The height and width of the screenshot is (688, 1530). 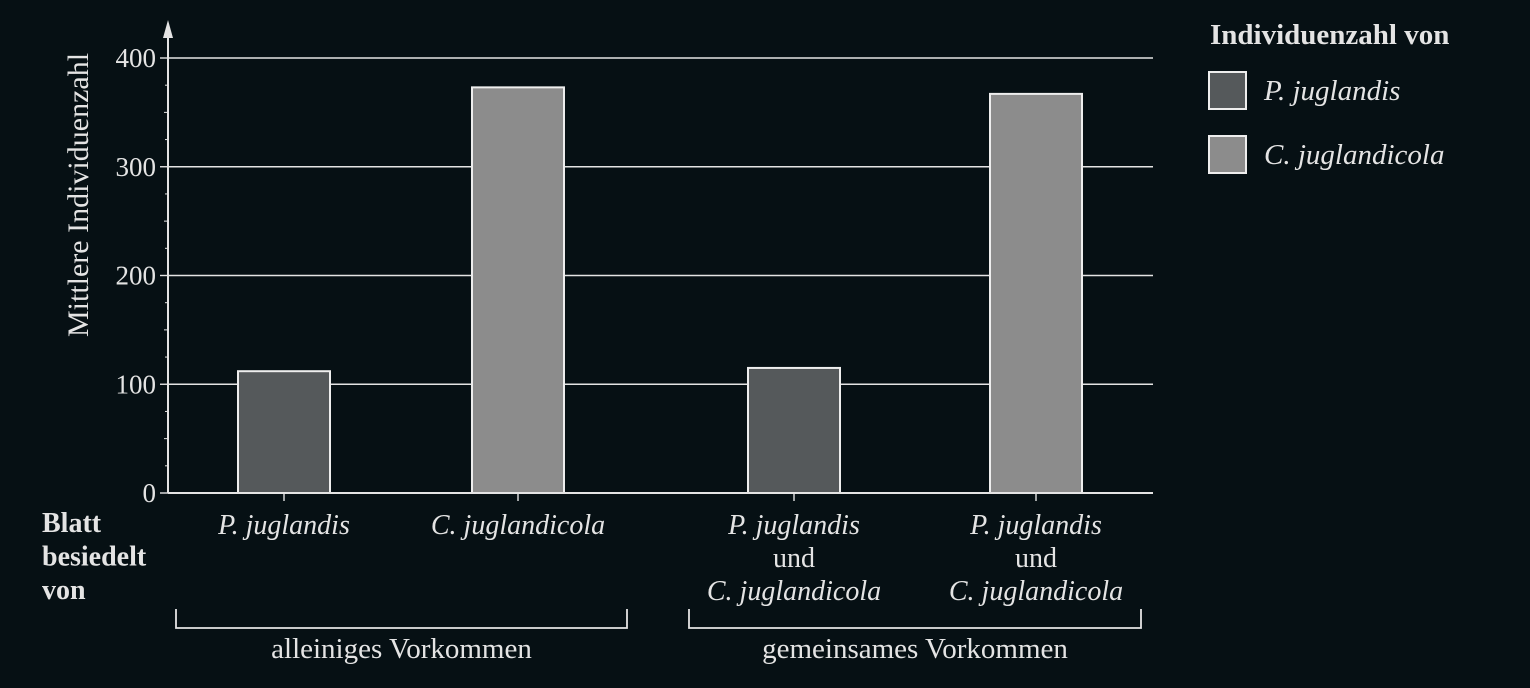 What do you see at coordinates (72, 523) in the screenshot?
I see `x-row-label-line: Blatt` at bounding box center [72, 523].